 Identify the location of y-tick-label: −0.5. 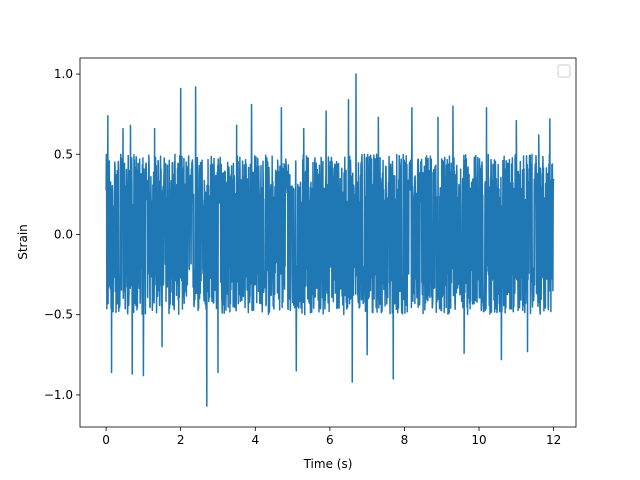
(58, 315).